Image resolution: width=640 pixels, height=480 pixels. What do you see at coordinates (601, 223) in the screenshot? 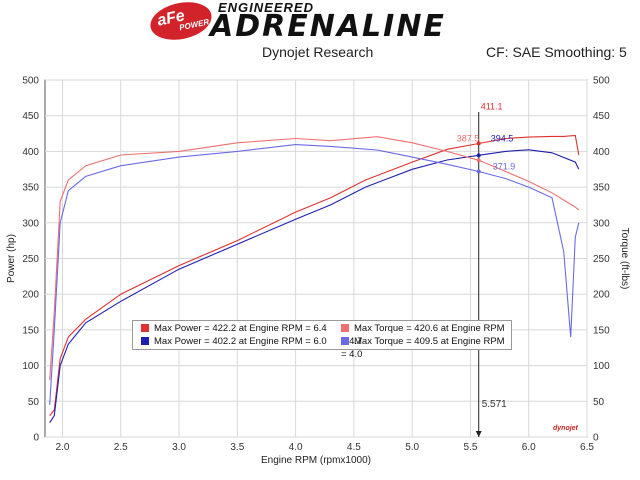
I see `y-tick-label-right: 300` at bounding box center [601, 223].